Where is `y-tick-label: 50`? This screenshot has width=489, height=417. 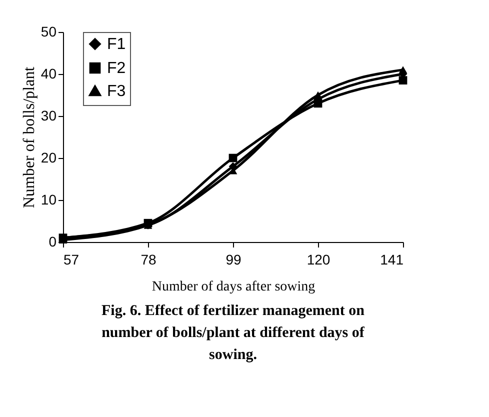 y-tick-label: 50 is located at coordinates (48, 32).